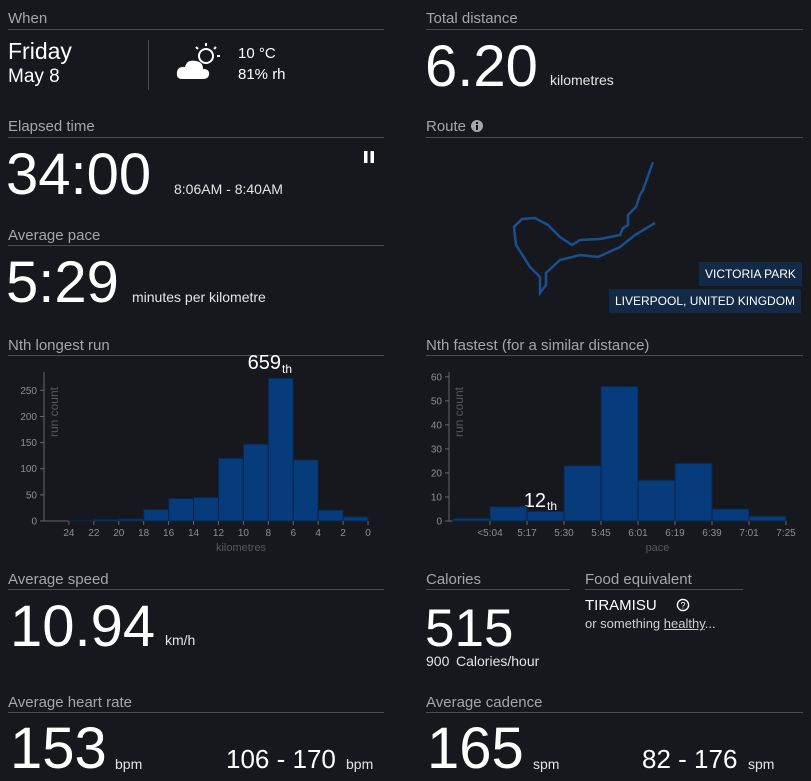 The height and width of the screenshot is (781, 811). What do you see at coordinates (262, 74) in the screenshot?
I see `humidity: 81% rh` at bounding box center [262, 74].